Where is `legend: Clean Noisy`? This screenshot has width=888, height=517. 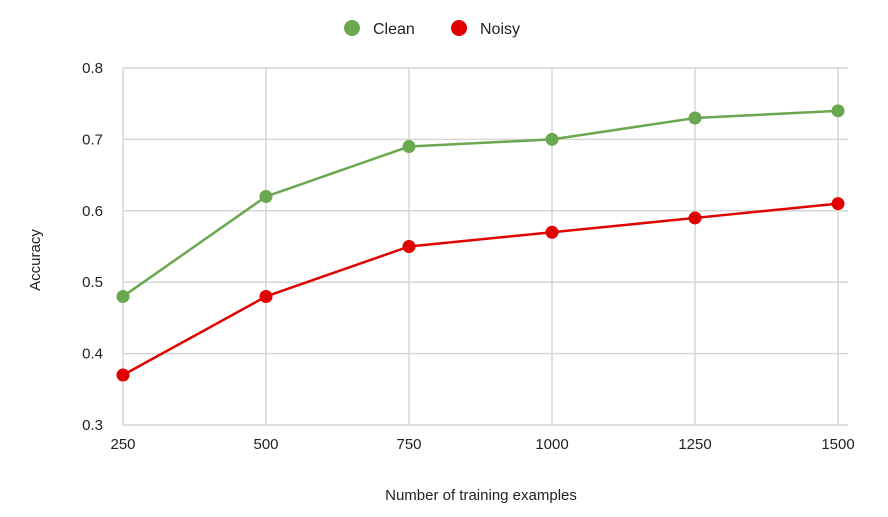 legend: Clean Noisy is located at coordinates (432, 29).